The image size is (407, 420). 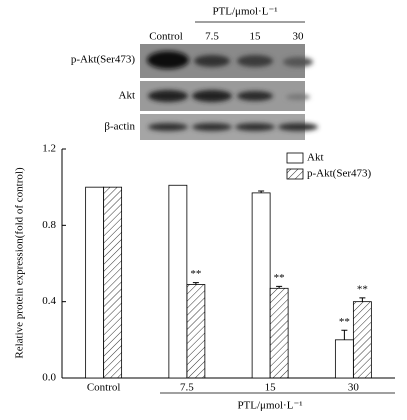 What do you see at coordinates (104, 388) in the screenshot?
I see `x-tick-label: Control` at bounding box center [104, 388].